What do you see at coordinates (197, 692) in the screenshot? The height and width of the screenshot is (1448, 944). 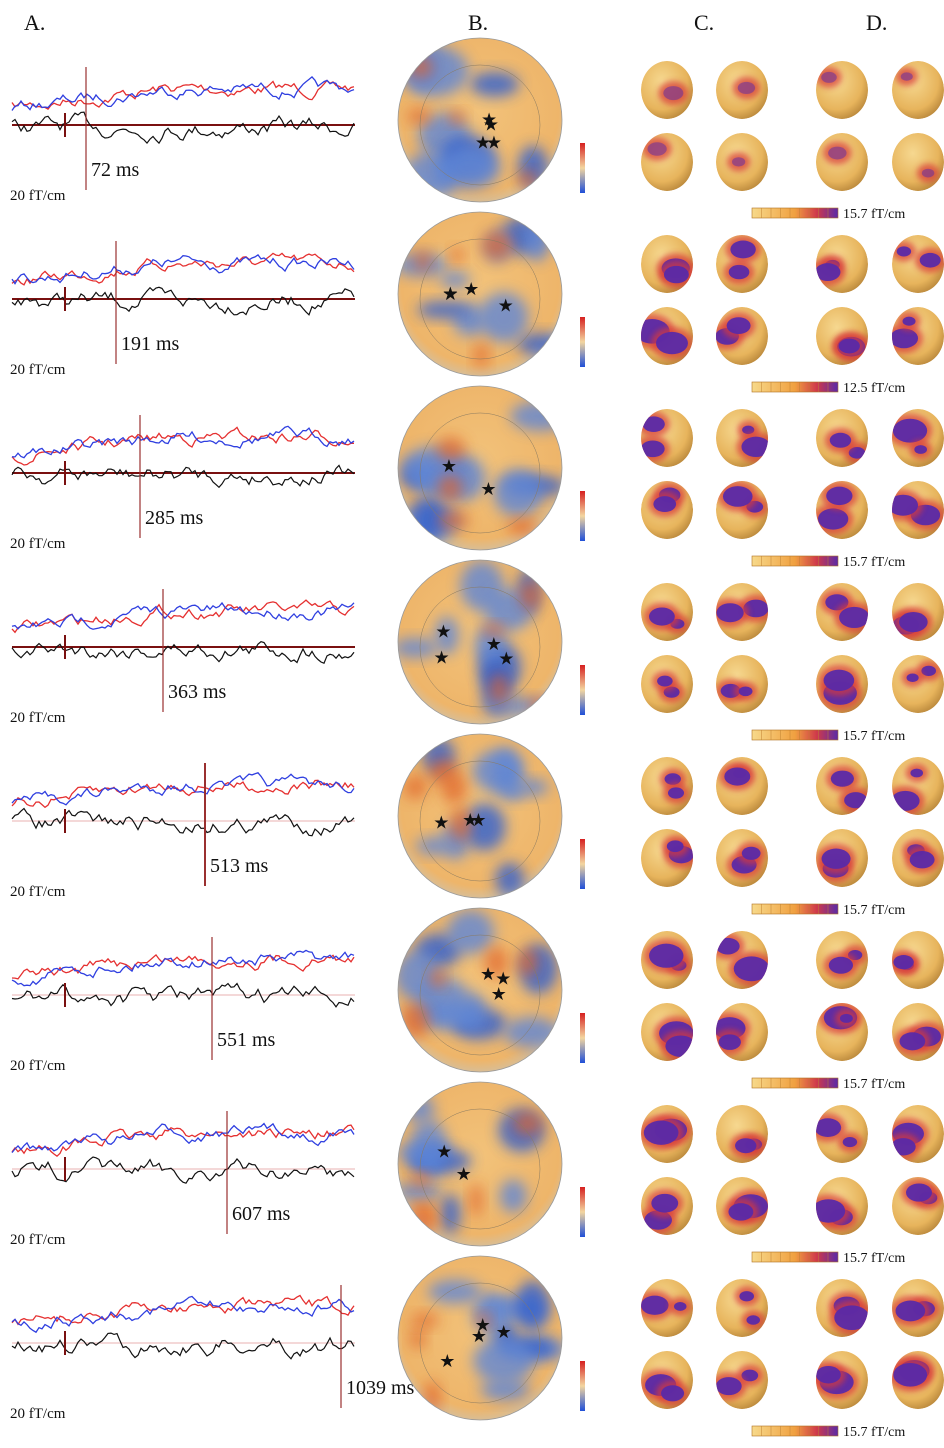 I see `latency-label: 363 ms` at bounding box center [197, 692].